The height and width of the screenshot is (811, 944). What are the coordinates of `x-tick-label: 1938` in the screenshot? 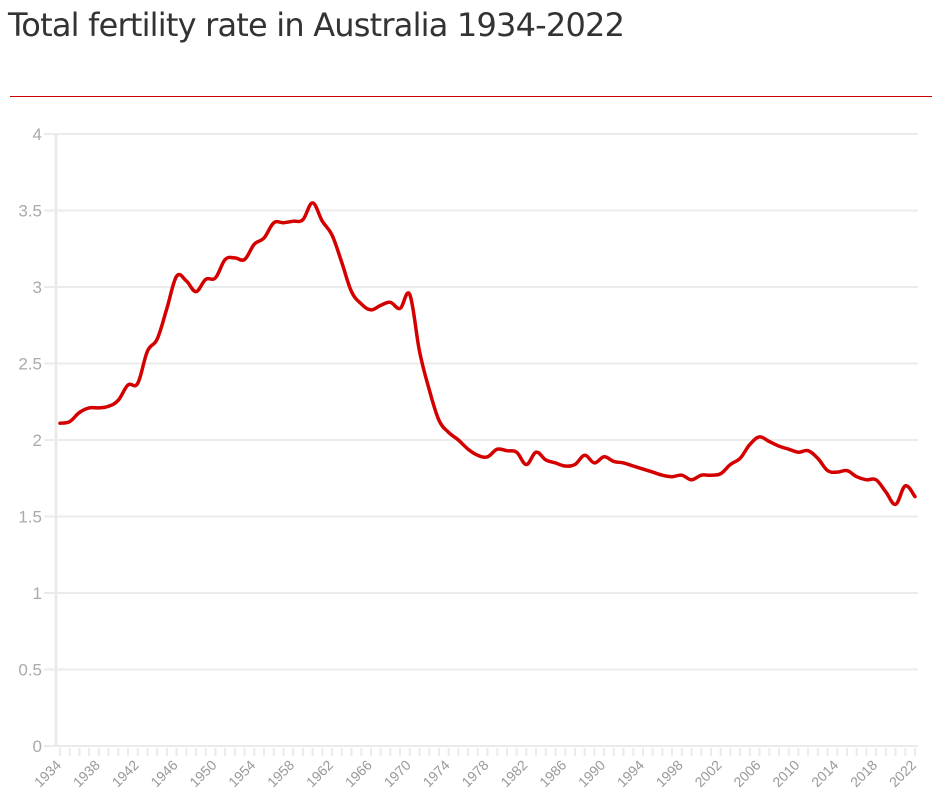 It's located at (86, 773).